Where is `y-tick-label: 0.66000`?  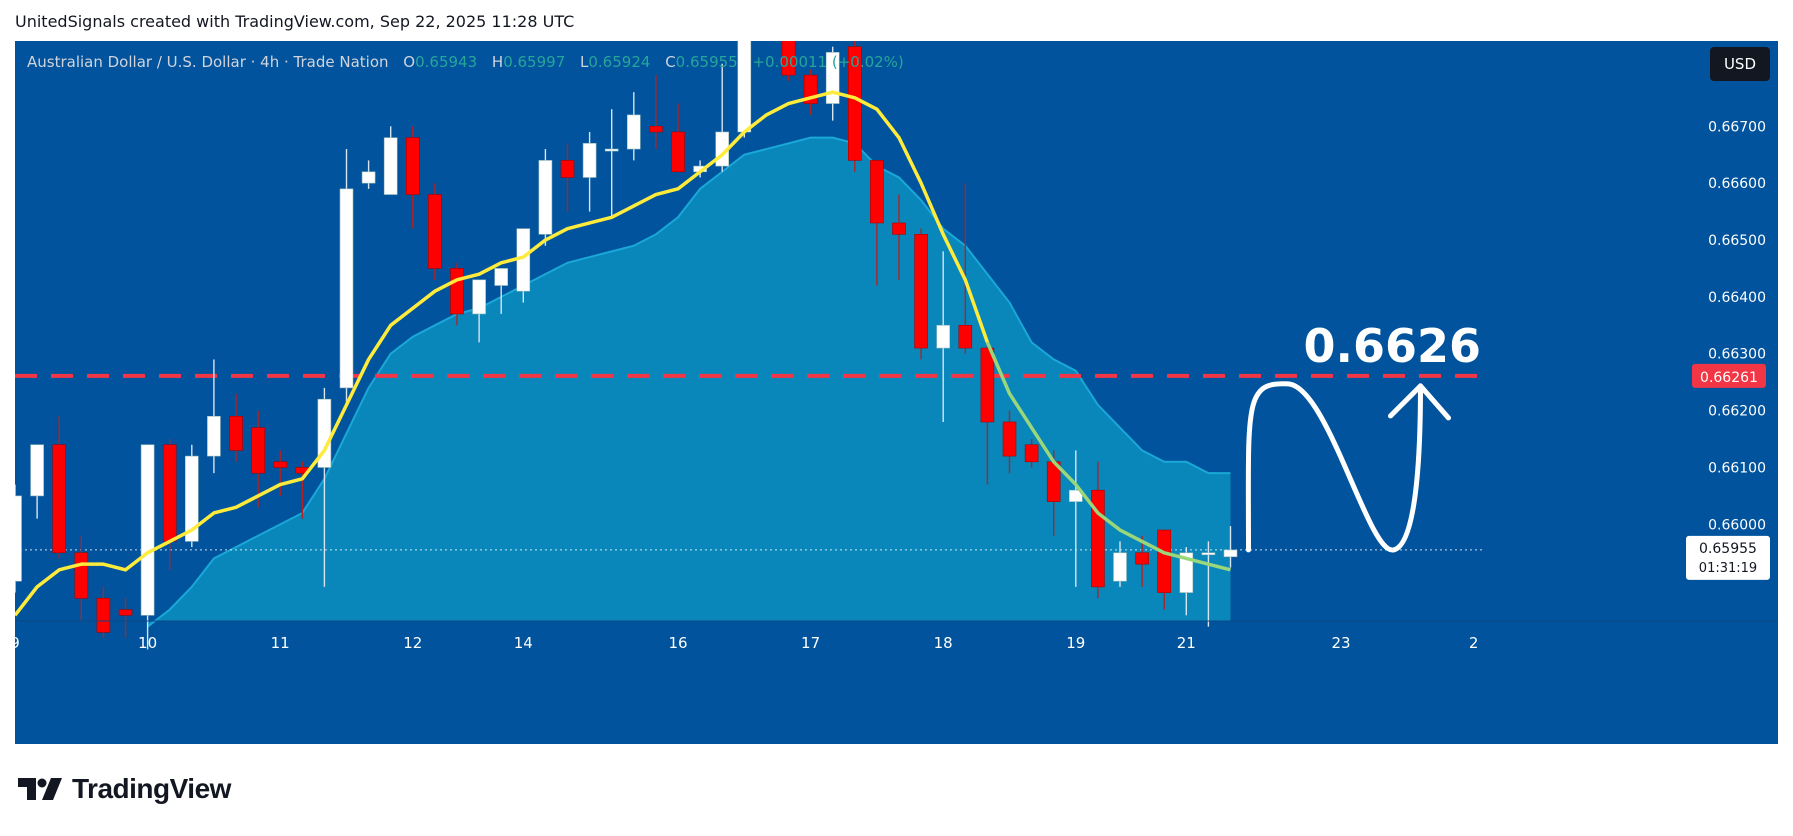 y-tick-label: 0.66000 is located at coordinates (1737, 525).